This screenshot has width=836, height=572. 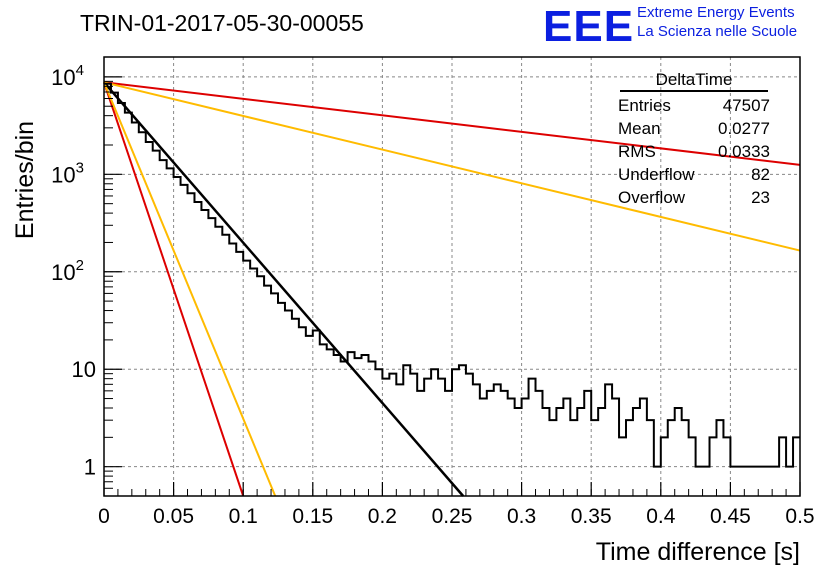 What do you see at coordinates (591, 516) in the screenshot?
I see `x-tick-label: 0.35` at bounding box center [591, 516].